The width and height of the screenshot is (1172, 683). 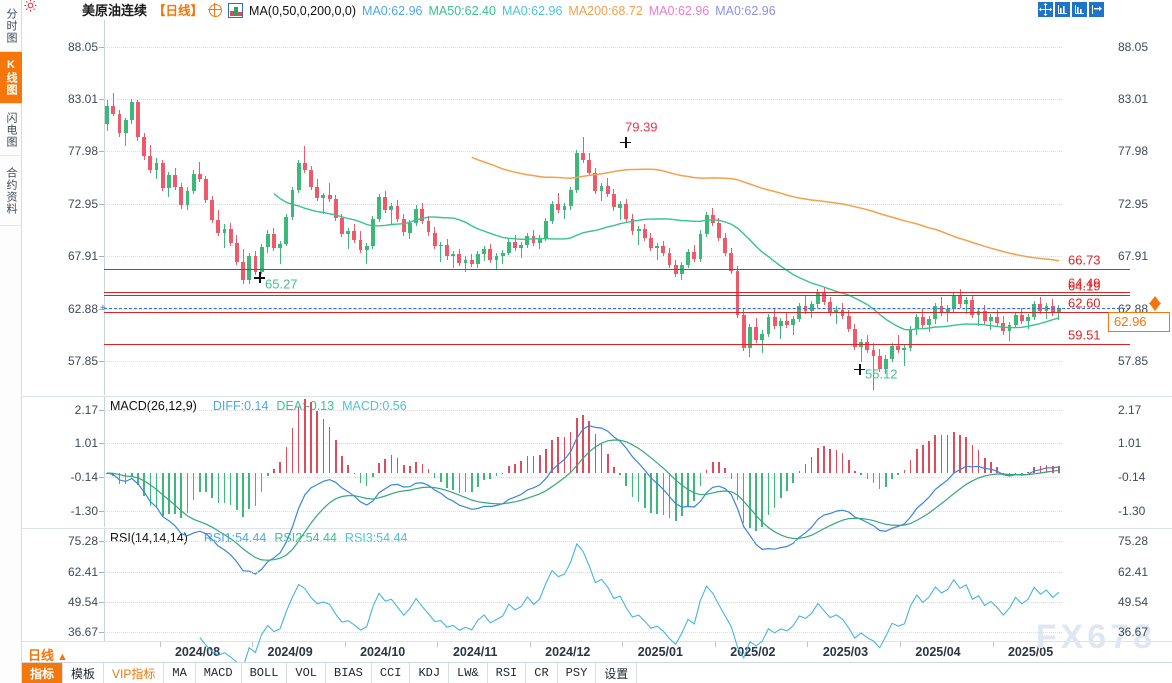 I want to click on sidebar-item-candlestick: K线图, so click(x=11, y=78).